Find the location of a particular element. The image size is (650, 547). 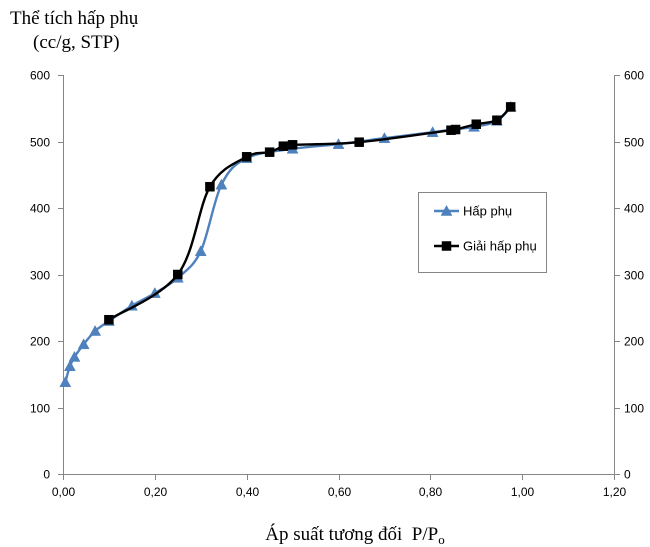

y-tick-label-right: 600 is located at coordinates (634, 76).